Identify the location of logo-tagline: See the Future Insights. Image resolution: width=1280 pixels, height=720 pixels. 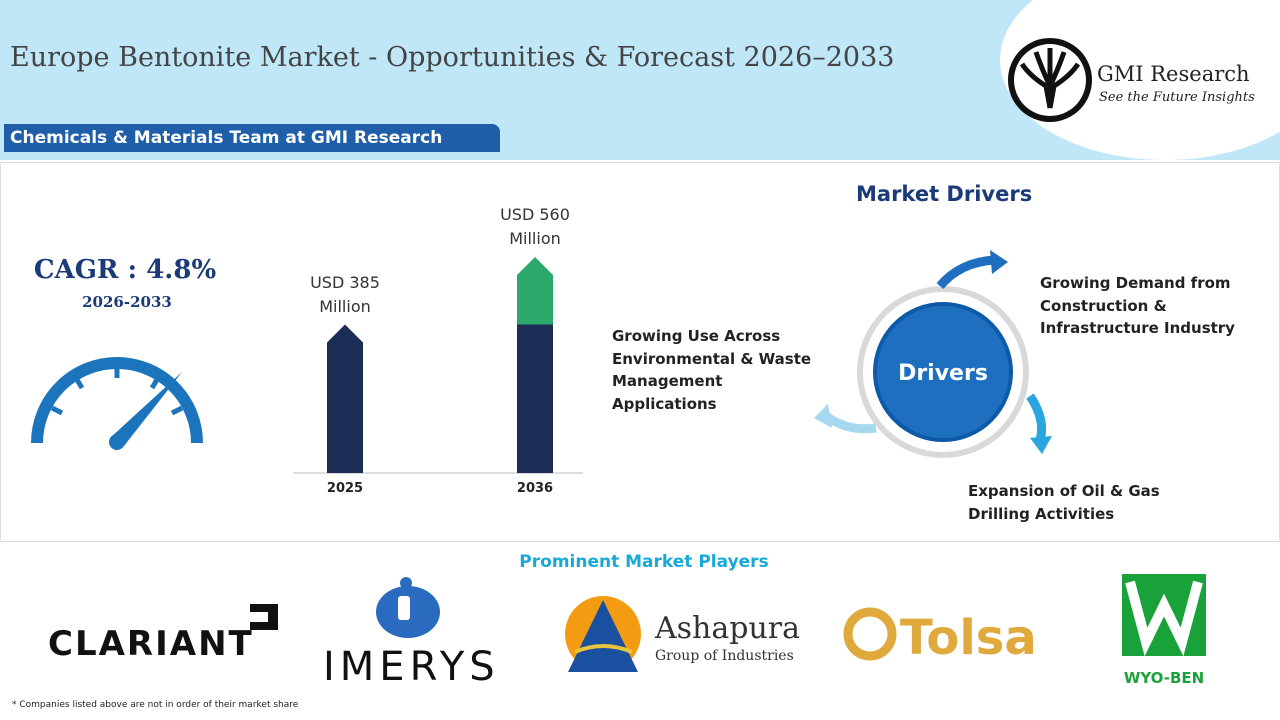
(1177, 97).